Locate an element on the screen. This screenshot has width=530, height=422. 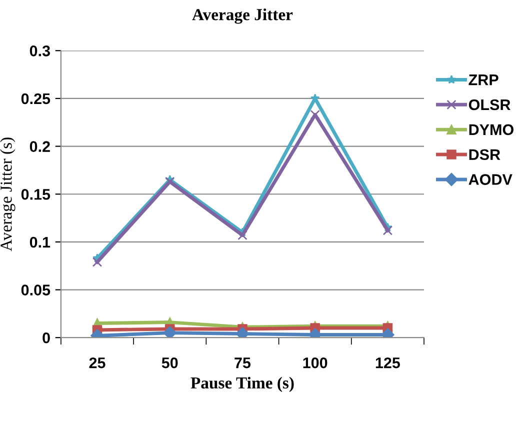
y-tick-label: 0 is located at coordinates (46, 338).